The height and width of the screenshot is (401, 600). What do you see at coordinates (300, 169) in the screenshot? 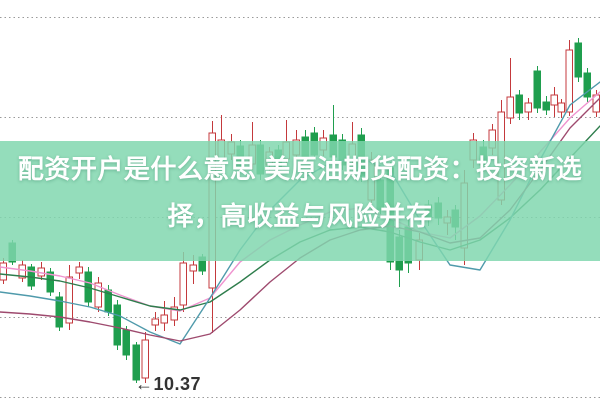
I see `headline-line-1: 配资开户是什么意思 美原油期货配资：投资新选` at bounding box center [300, 169].